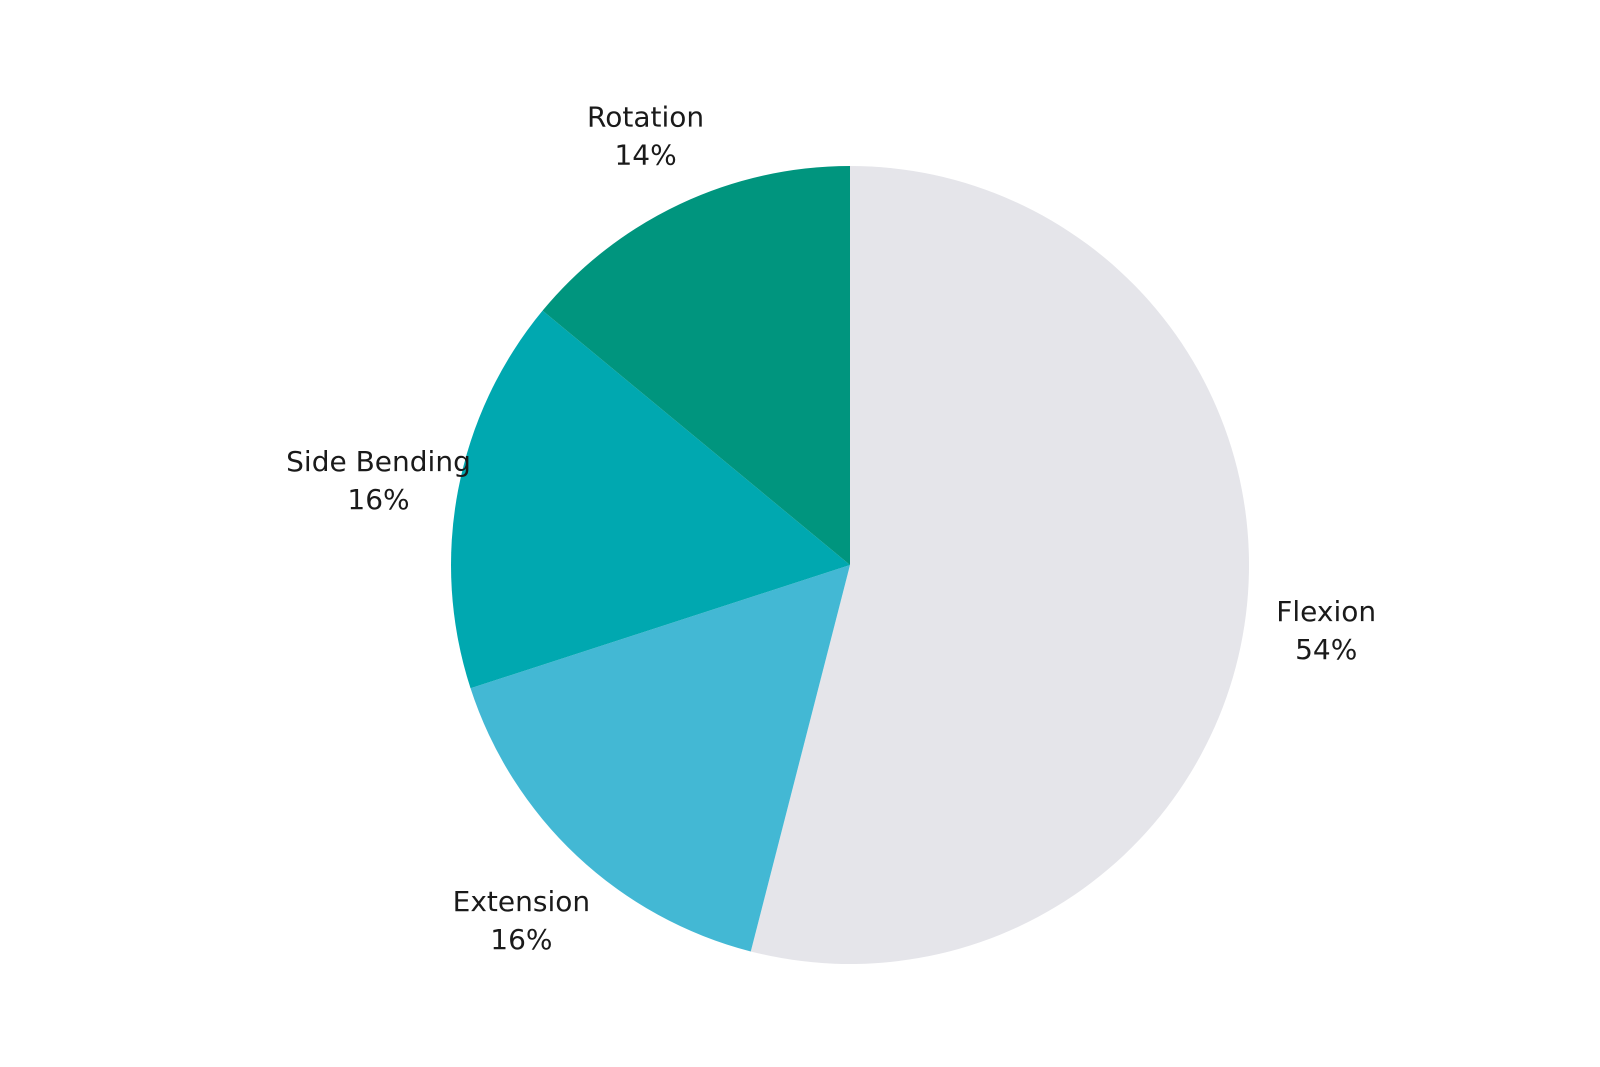  Describe the element at coordinates (521, 920) in the screenshot. I see `slice-label-group: Extension 16%` at that location.